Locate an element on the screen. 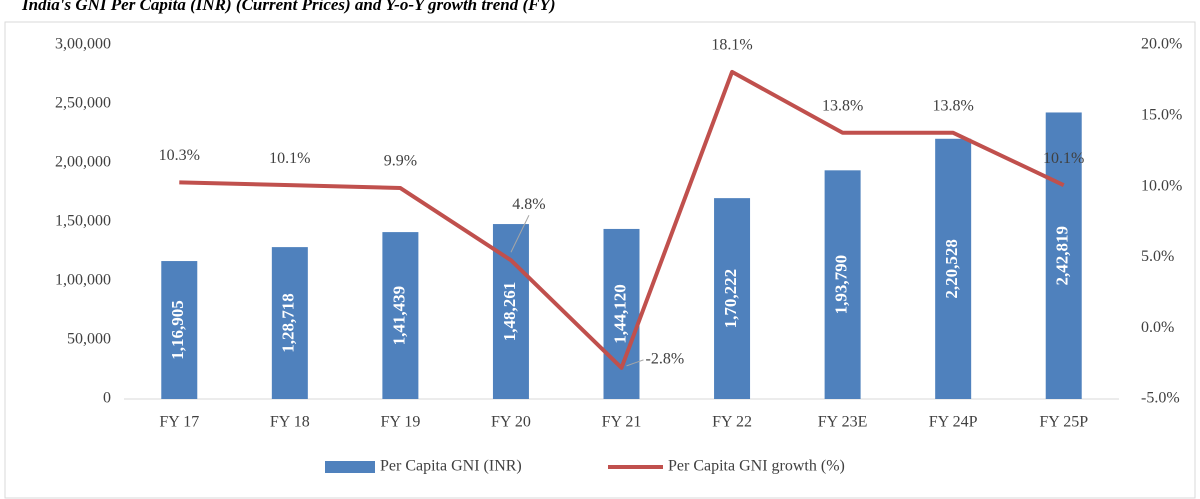 The width and height of the screenshot is (1200, 499). x-tick-label: FY 18 is located at coordinates (290, 422).